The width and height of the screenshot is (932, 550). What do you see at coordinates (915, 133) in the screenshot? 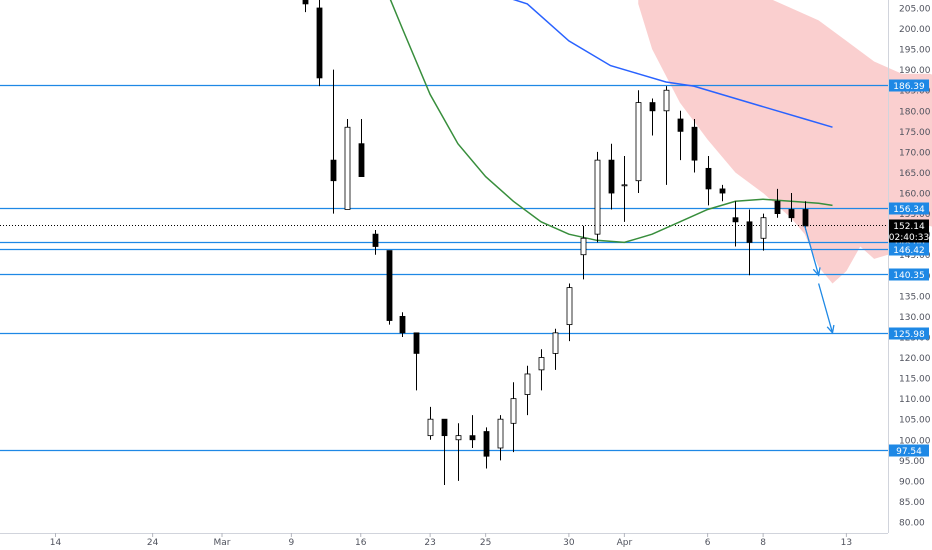
I see `price-tick-label: 175.00` at bounding box center [915, 133].